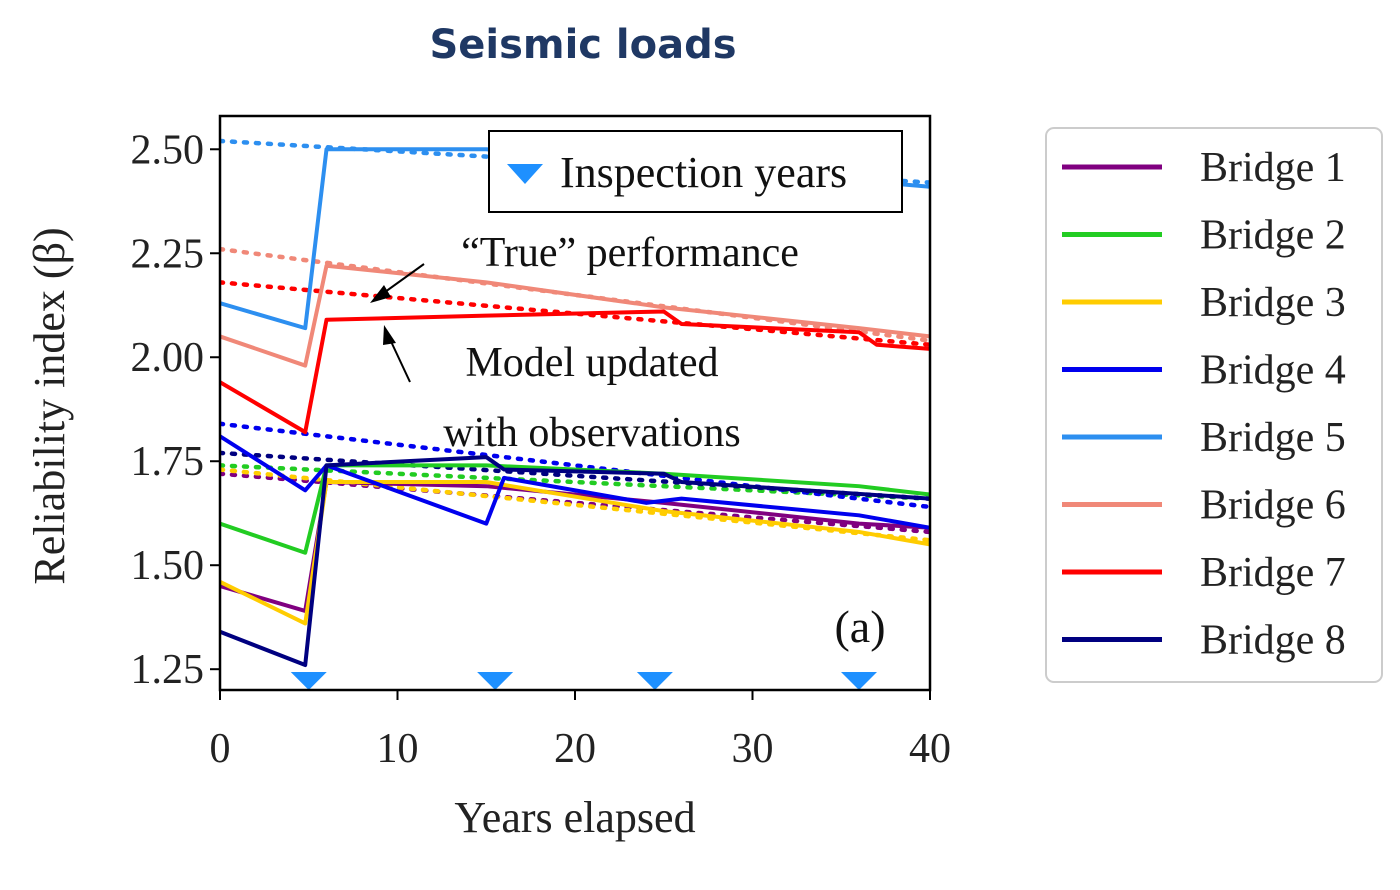 The image size is (1400, 890). I want to click on inspection-legend: Inspection years, so click(695, 171).